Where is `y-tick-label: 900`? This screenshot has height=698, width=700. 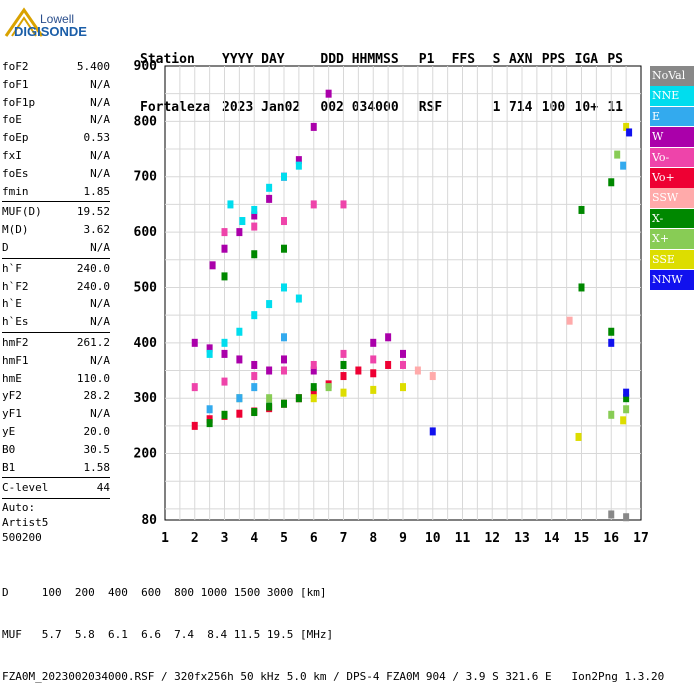 y-tick-label: 900 is located at coordinates (146, 66).